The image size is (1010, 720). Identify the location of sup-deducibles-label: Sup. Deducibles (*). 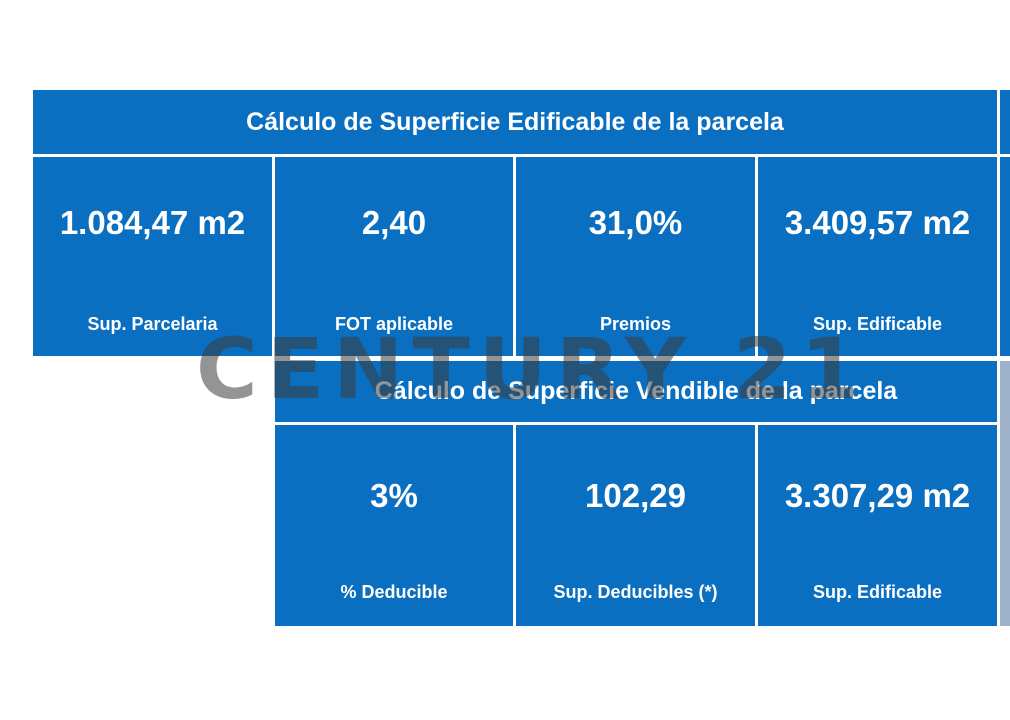
(635, 592).